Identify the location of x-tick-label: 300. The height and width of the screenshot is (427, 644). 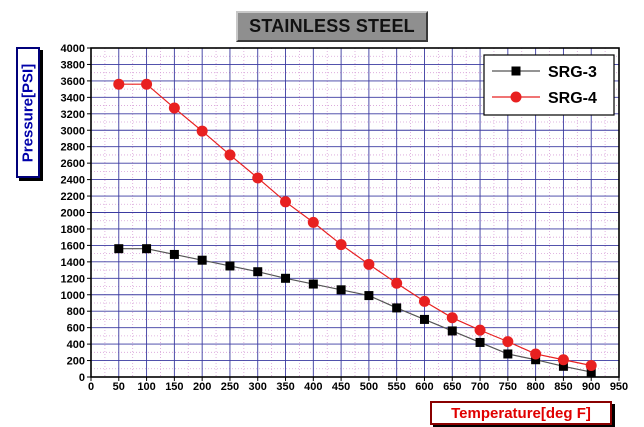
(258, 387).